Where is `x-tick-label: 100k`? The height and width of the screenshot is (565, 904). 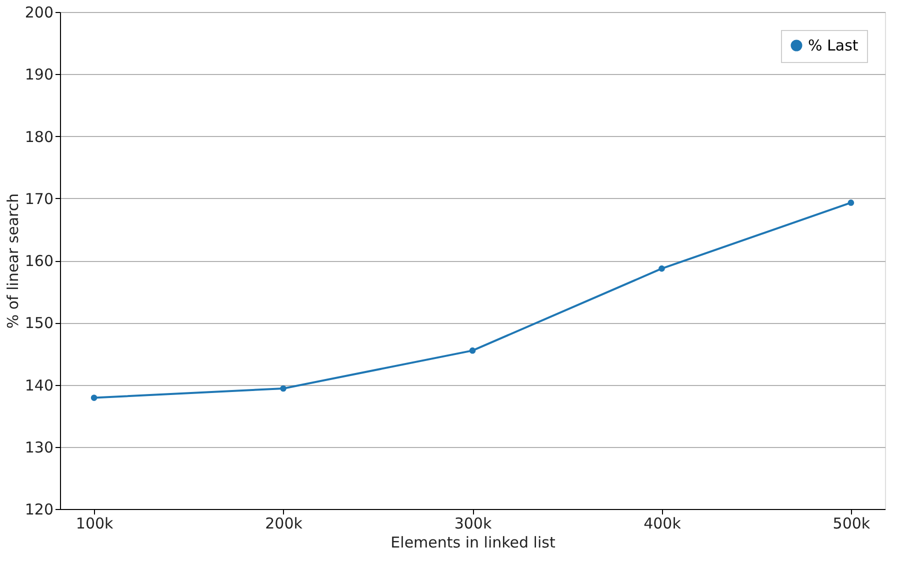 x-tick-label: 100k is located at coordinates (95, 523).